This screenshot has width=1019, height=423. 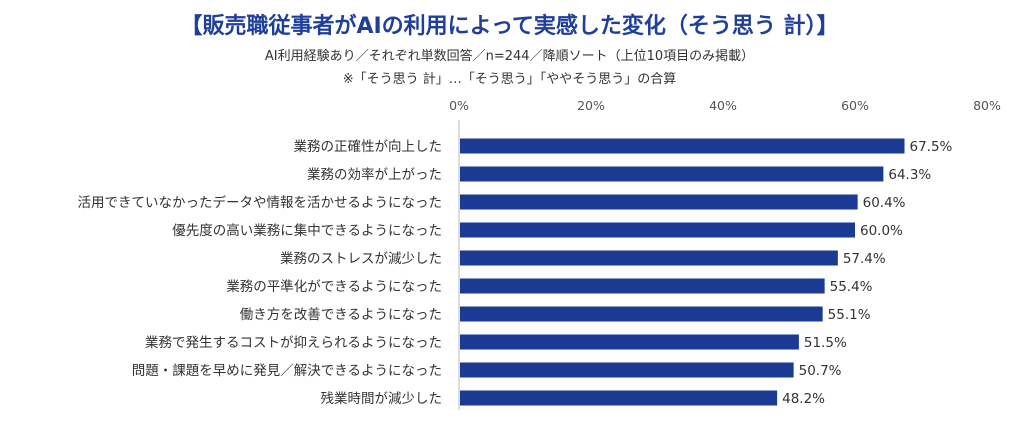 I want to click on category-label: 業務で発生するコストが抑えられるようになった, so click(x=293, y=343).